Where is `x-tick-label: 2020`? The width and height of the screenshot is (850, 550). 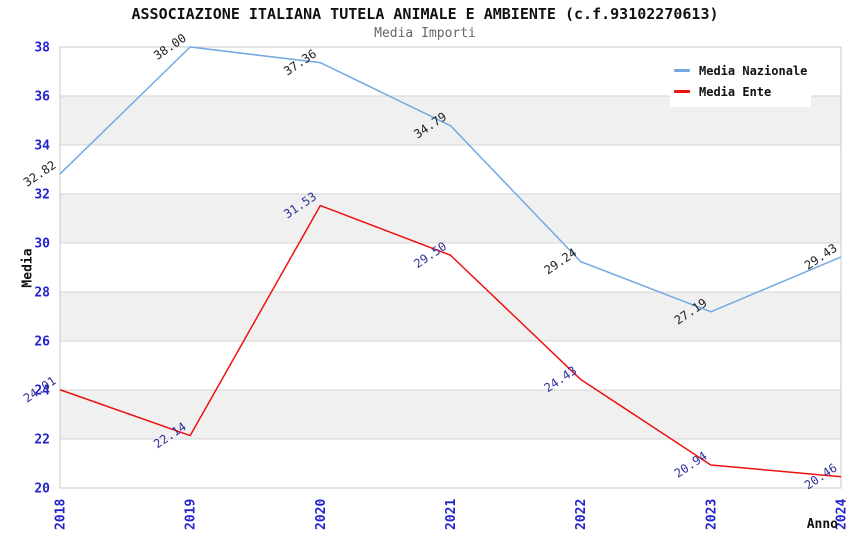
x-tick-label: 2020 is located at coordinates (321, 514).